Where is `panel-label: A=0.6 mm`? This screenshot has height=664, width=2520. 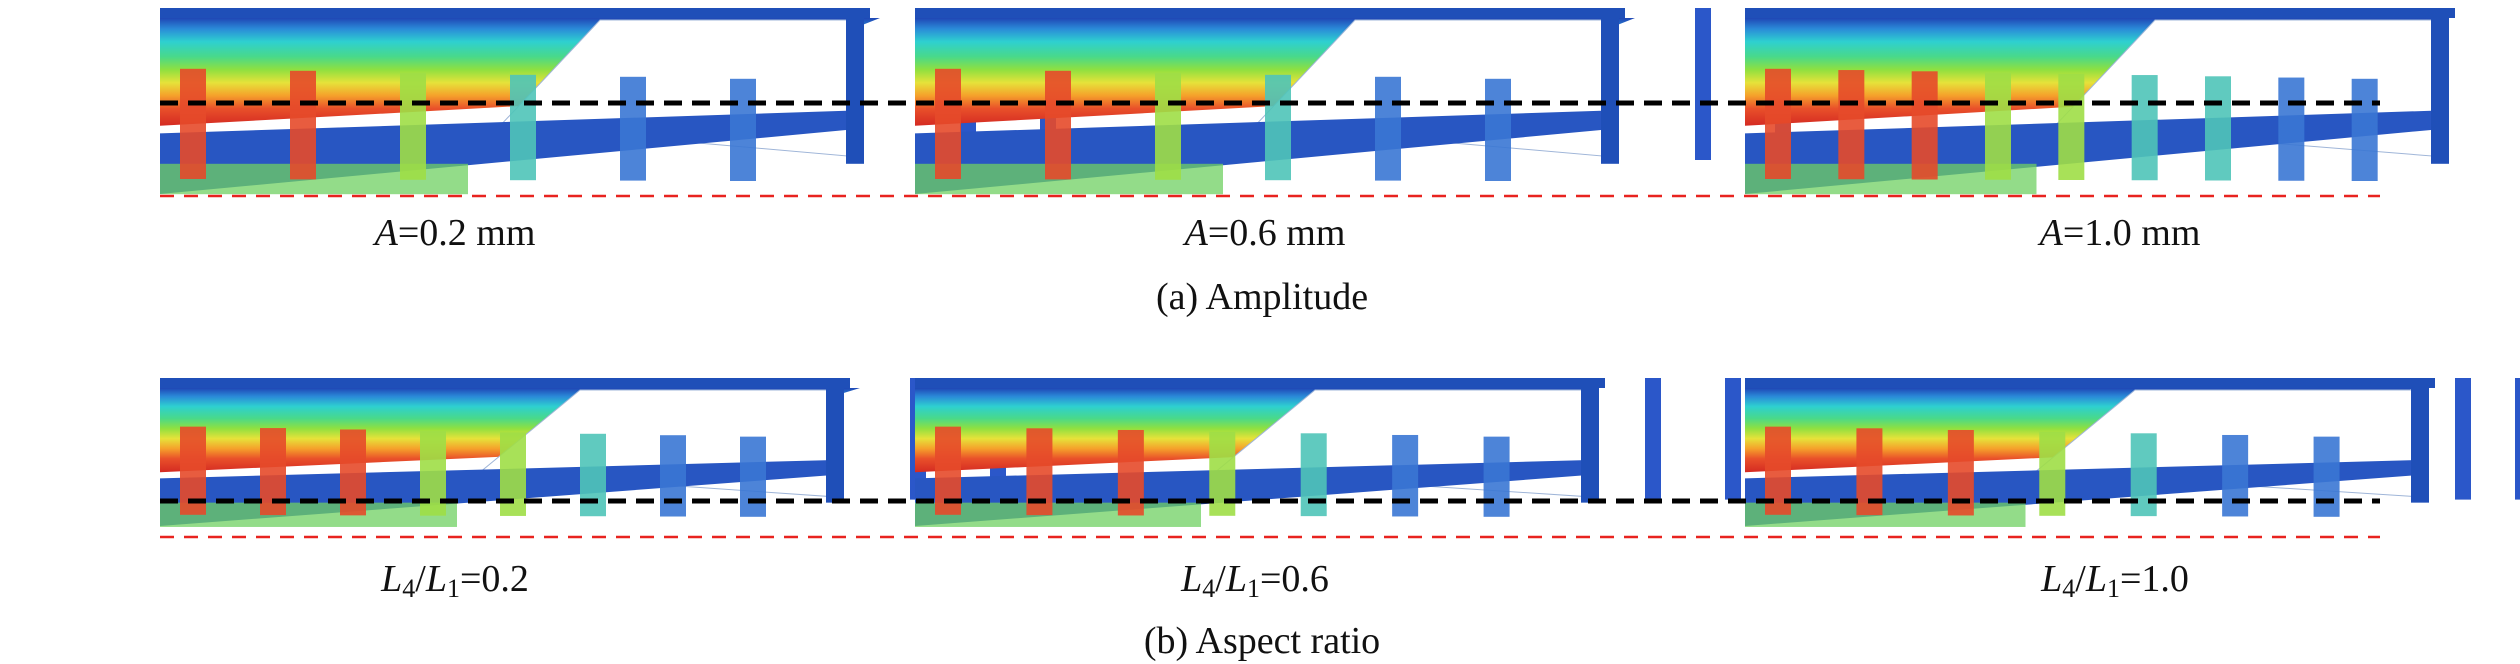
panel-label: A=0.6 mm is located at coordinates (1265, 233).